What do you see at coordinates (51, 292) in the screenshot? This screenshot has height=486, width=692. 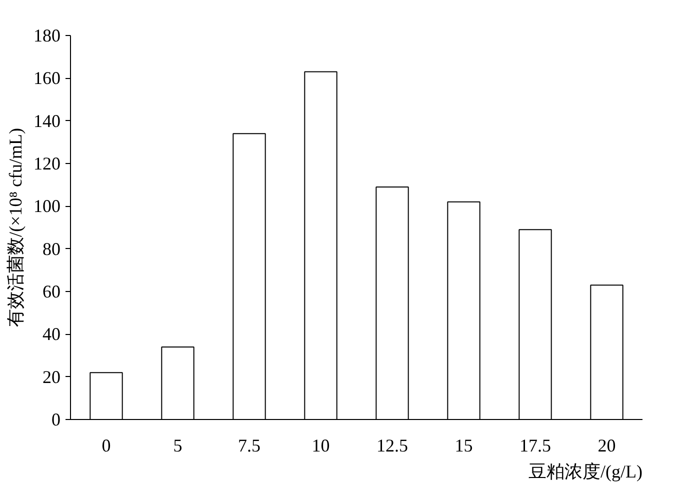 I see `y-tick-label: 60` at bounding box center [51, 292].